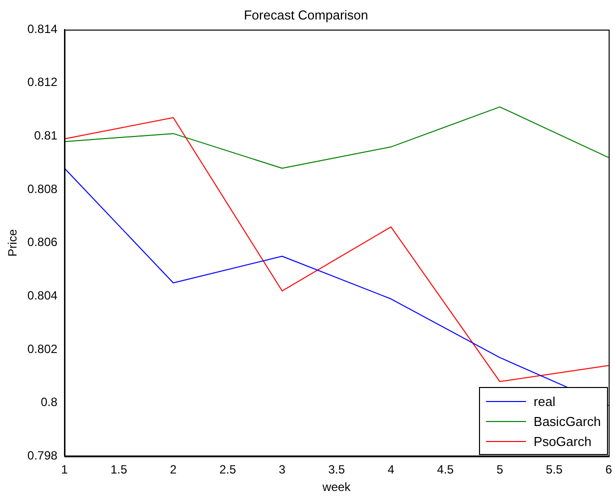 Image resolution: width=615 pixels, height=497 pixels. What do you see at coordinates (42, 349) in the screenshot?
I see `y-tick-label: 0.802` at bounding box center [42, 349].